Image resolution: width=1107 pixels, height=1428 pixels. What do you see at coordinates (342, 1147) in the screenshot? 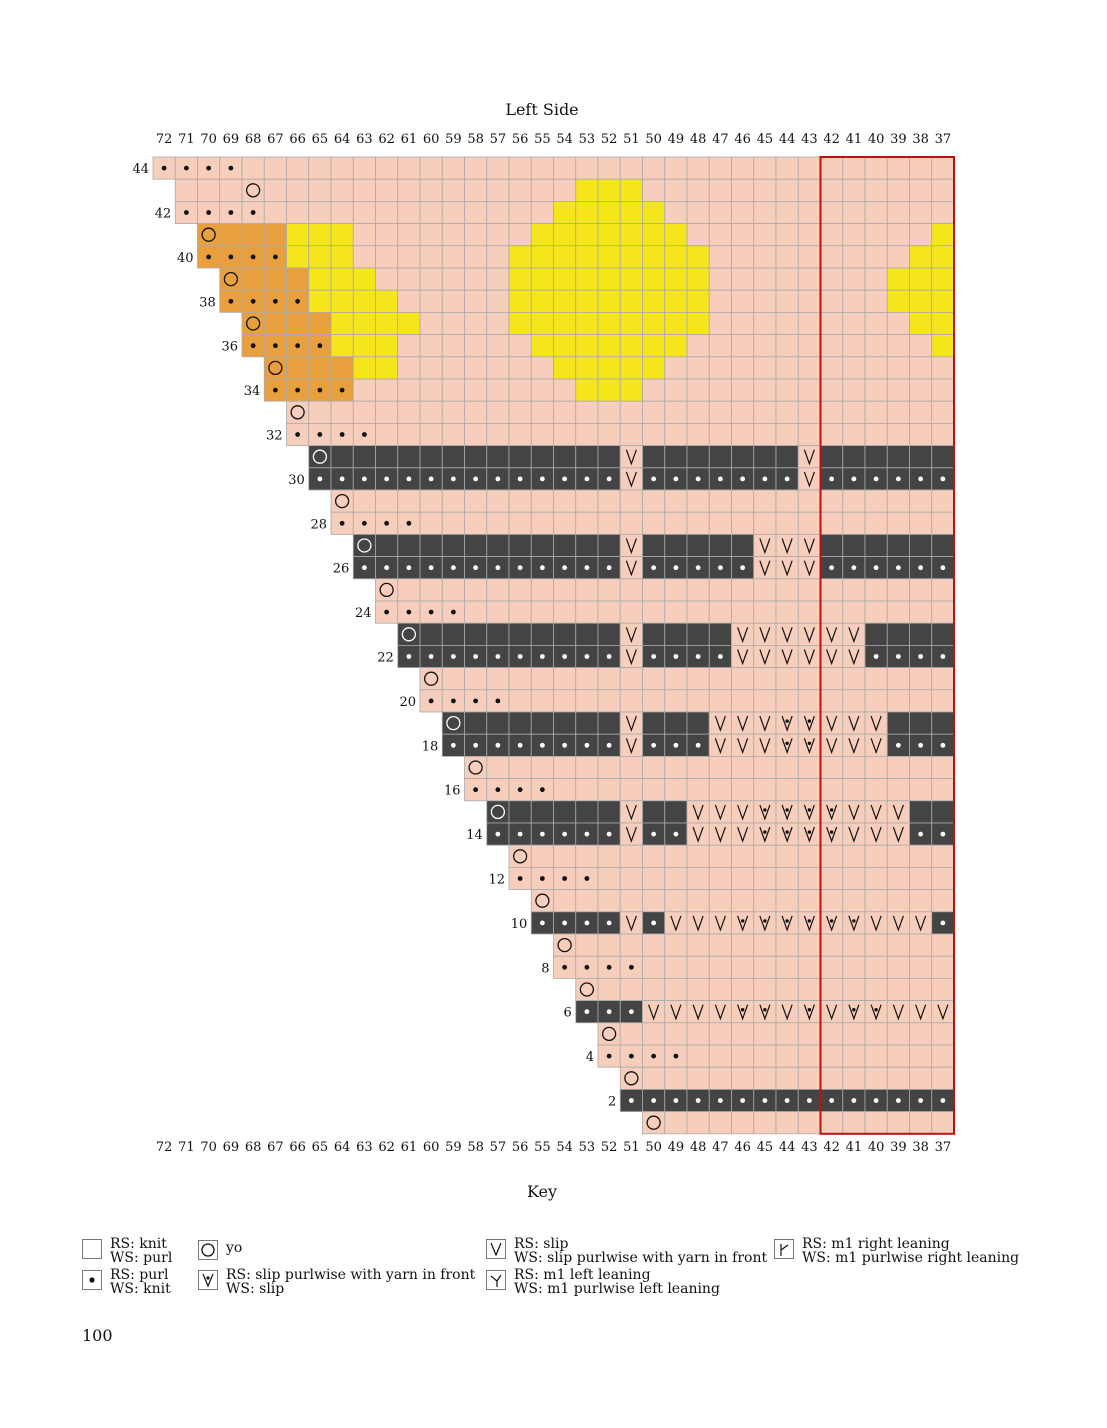
I see `column-label: 64` at bounding box center [342, 1147].